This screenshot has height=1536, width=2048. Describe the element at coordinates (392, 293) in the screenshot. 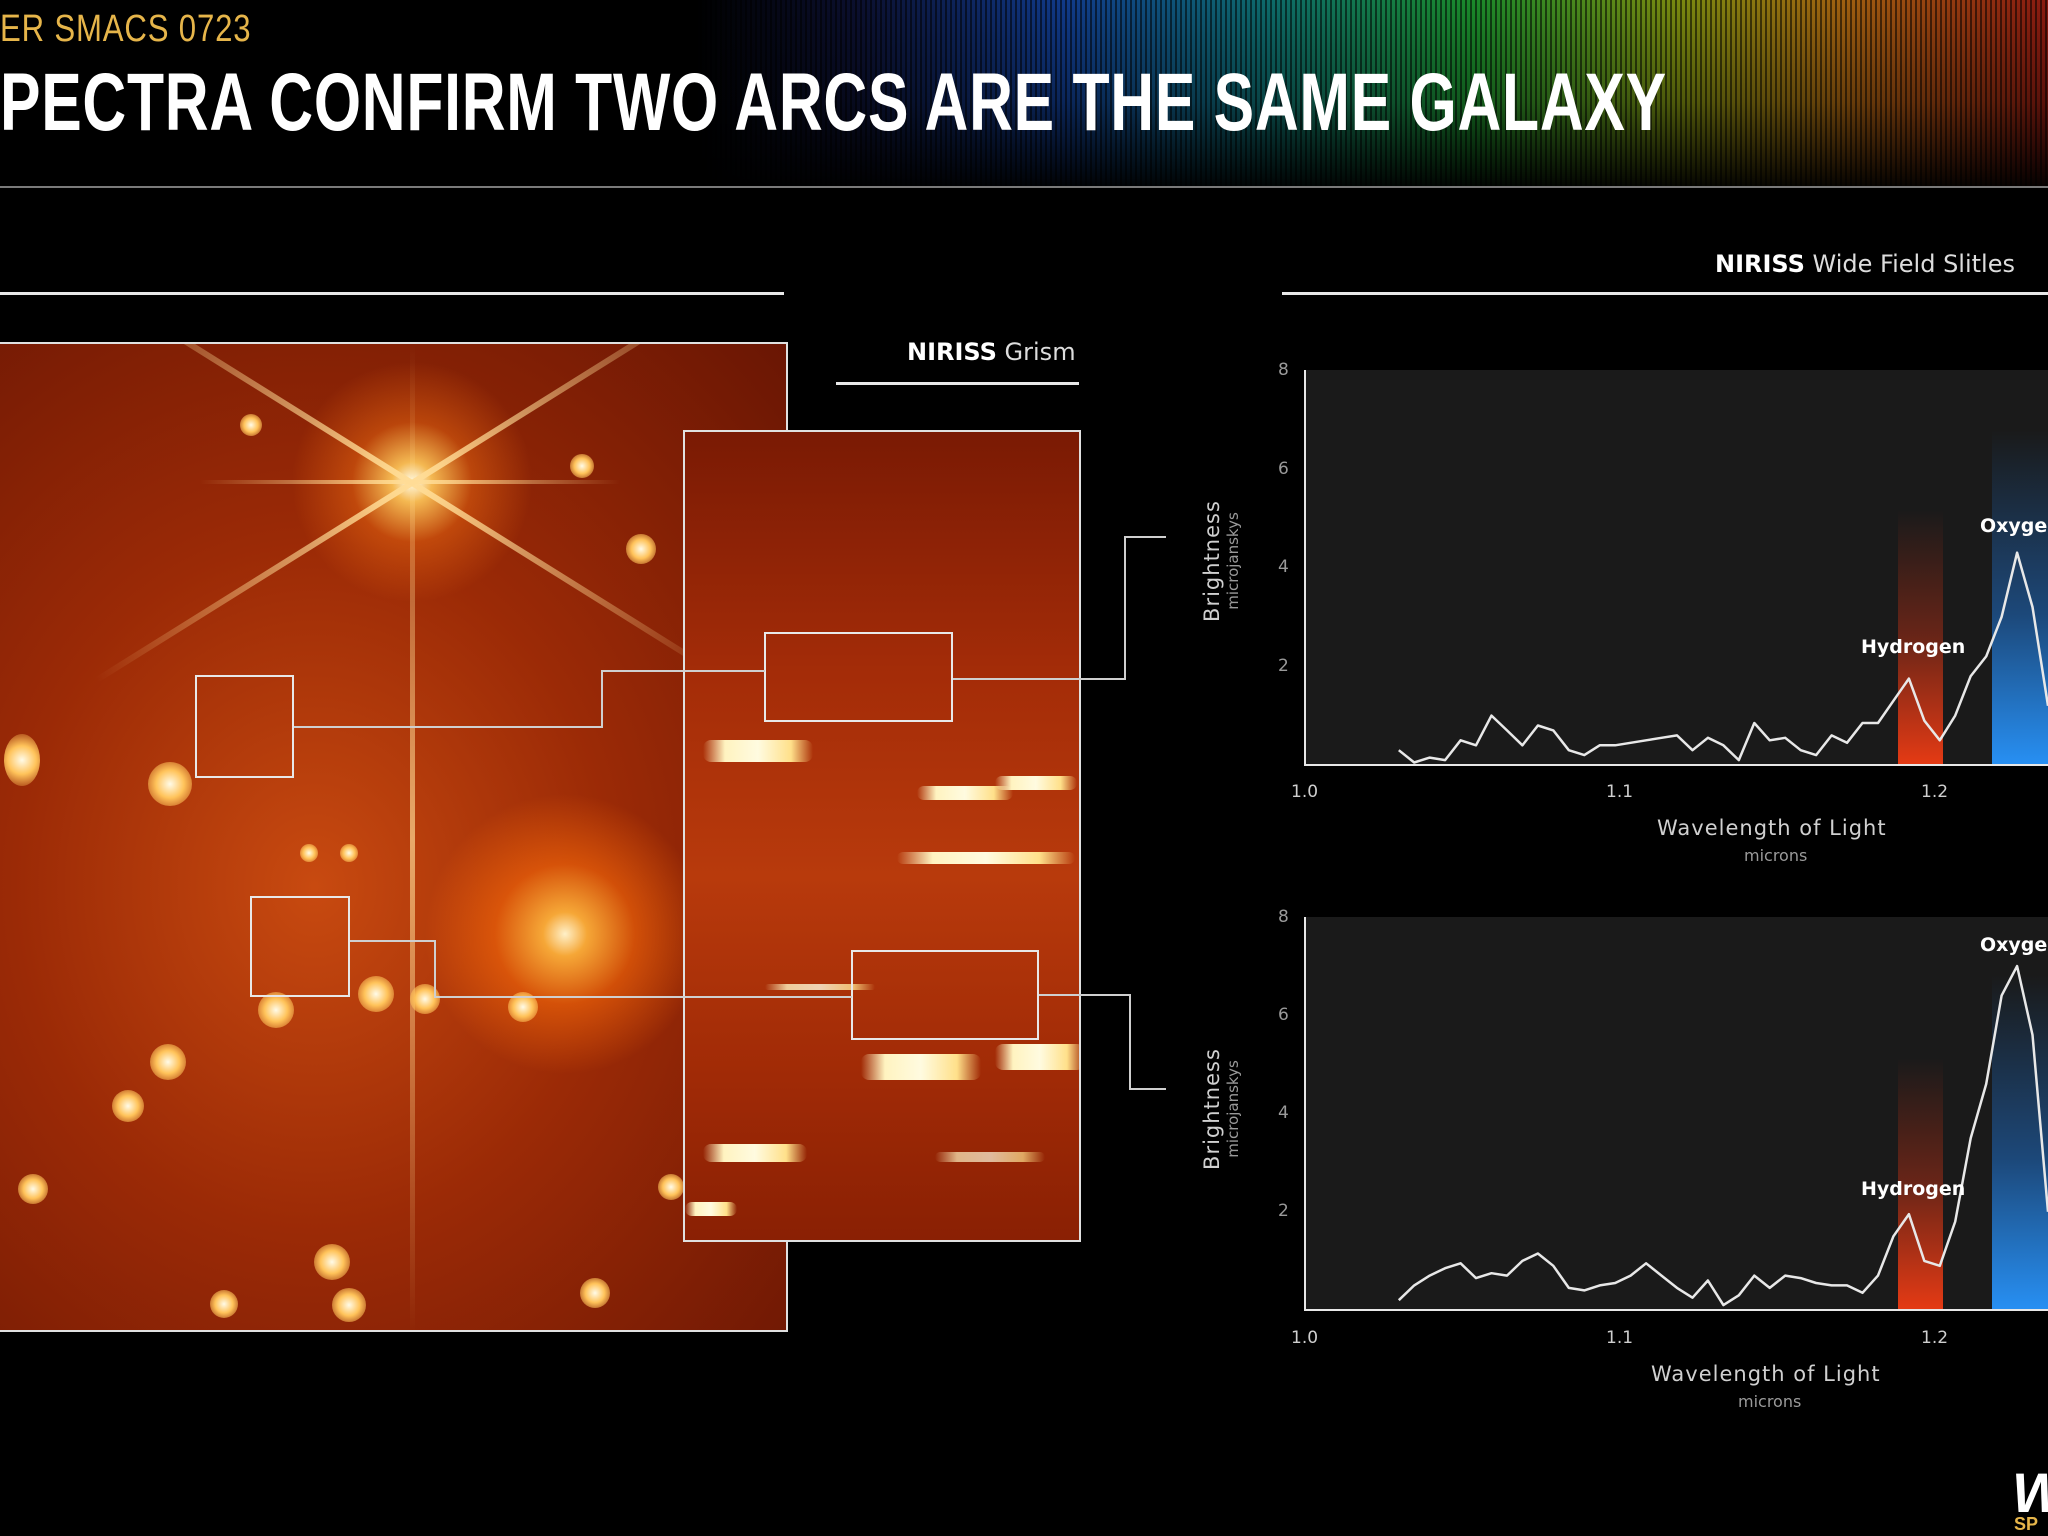

I see `left-section-rule` at that location.